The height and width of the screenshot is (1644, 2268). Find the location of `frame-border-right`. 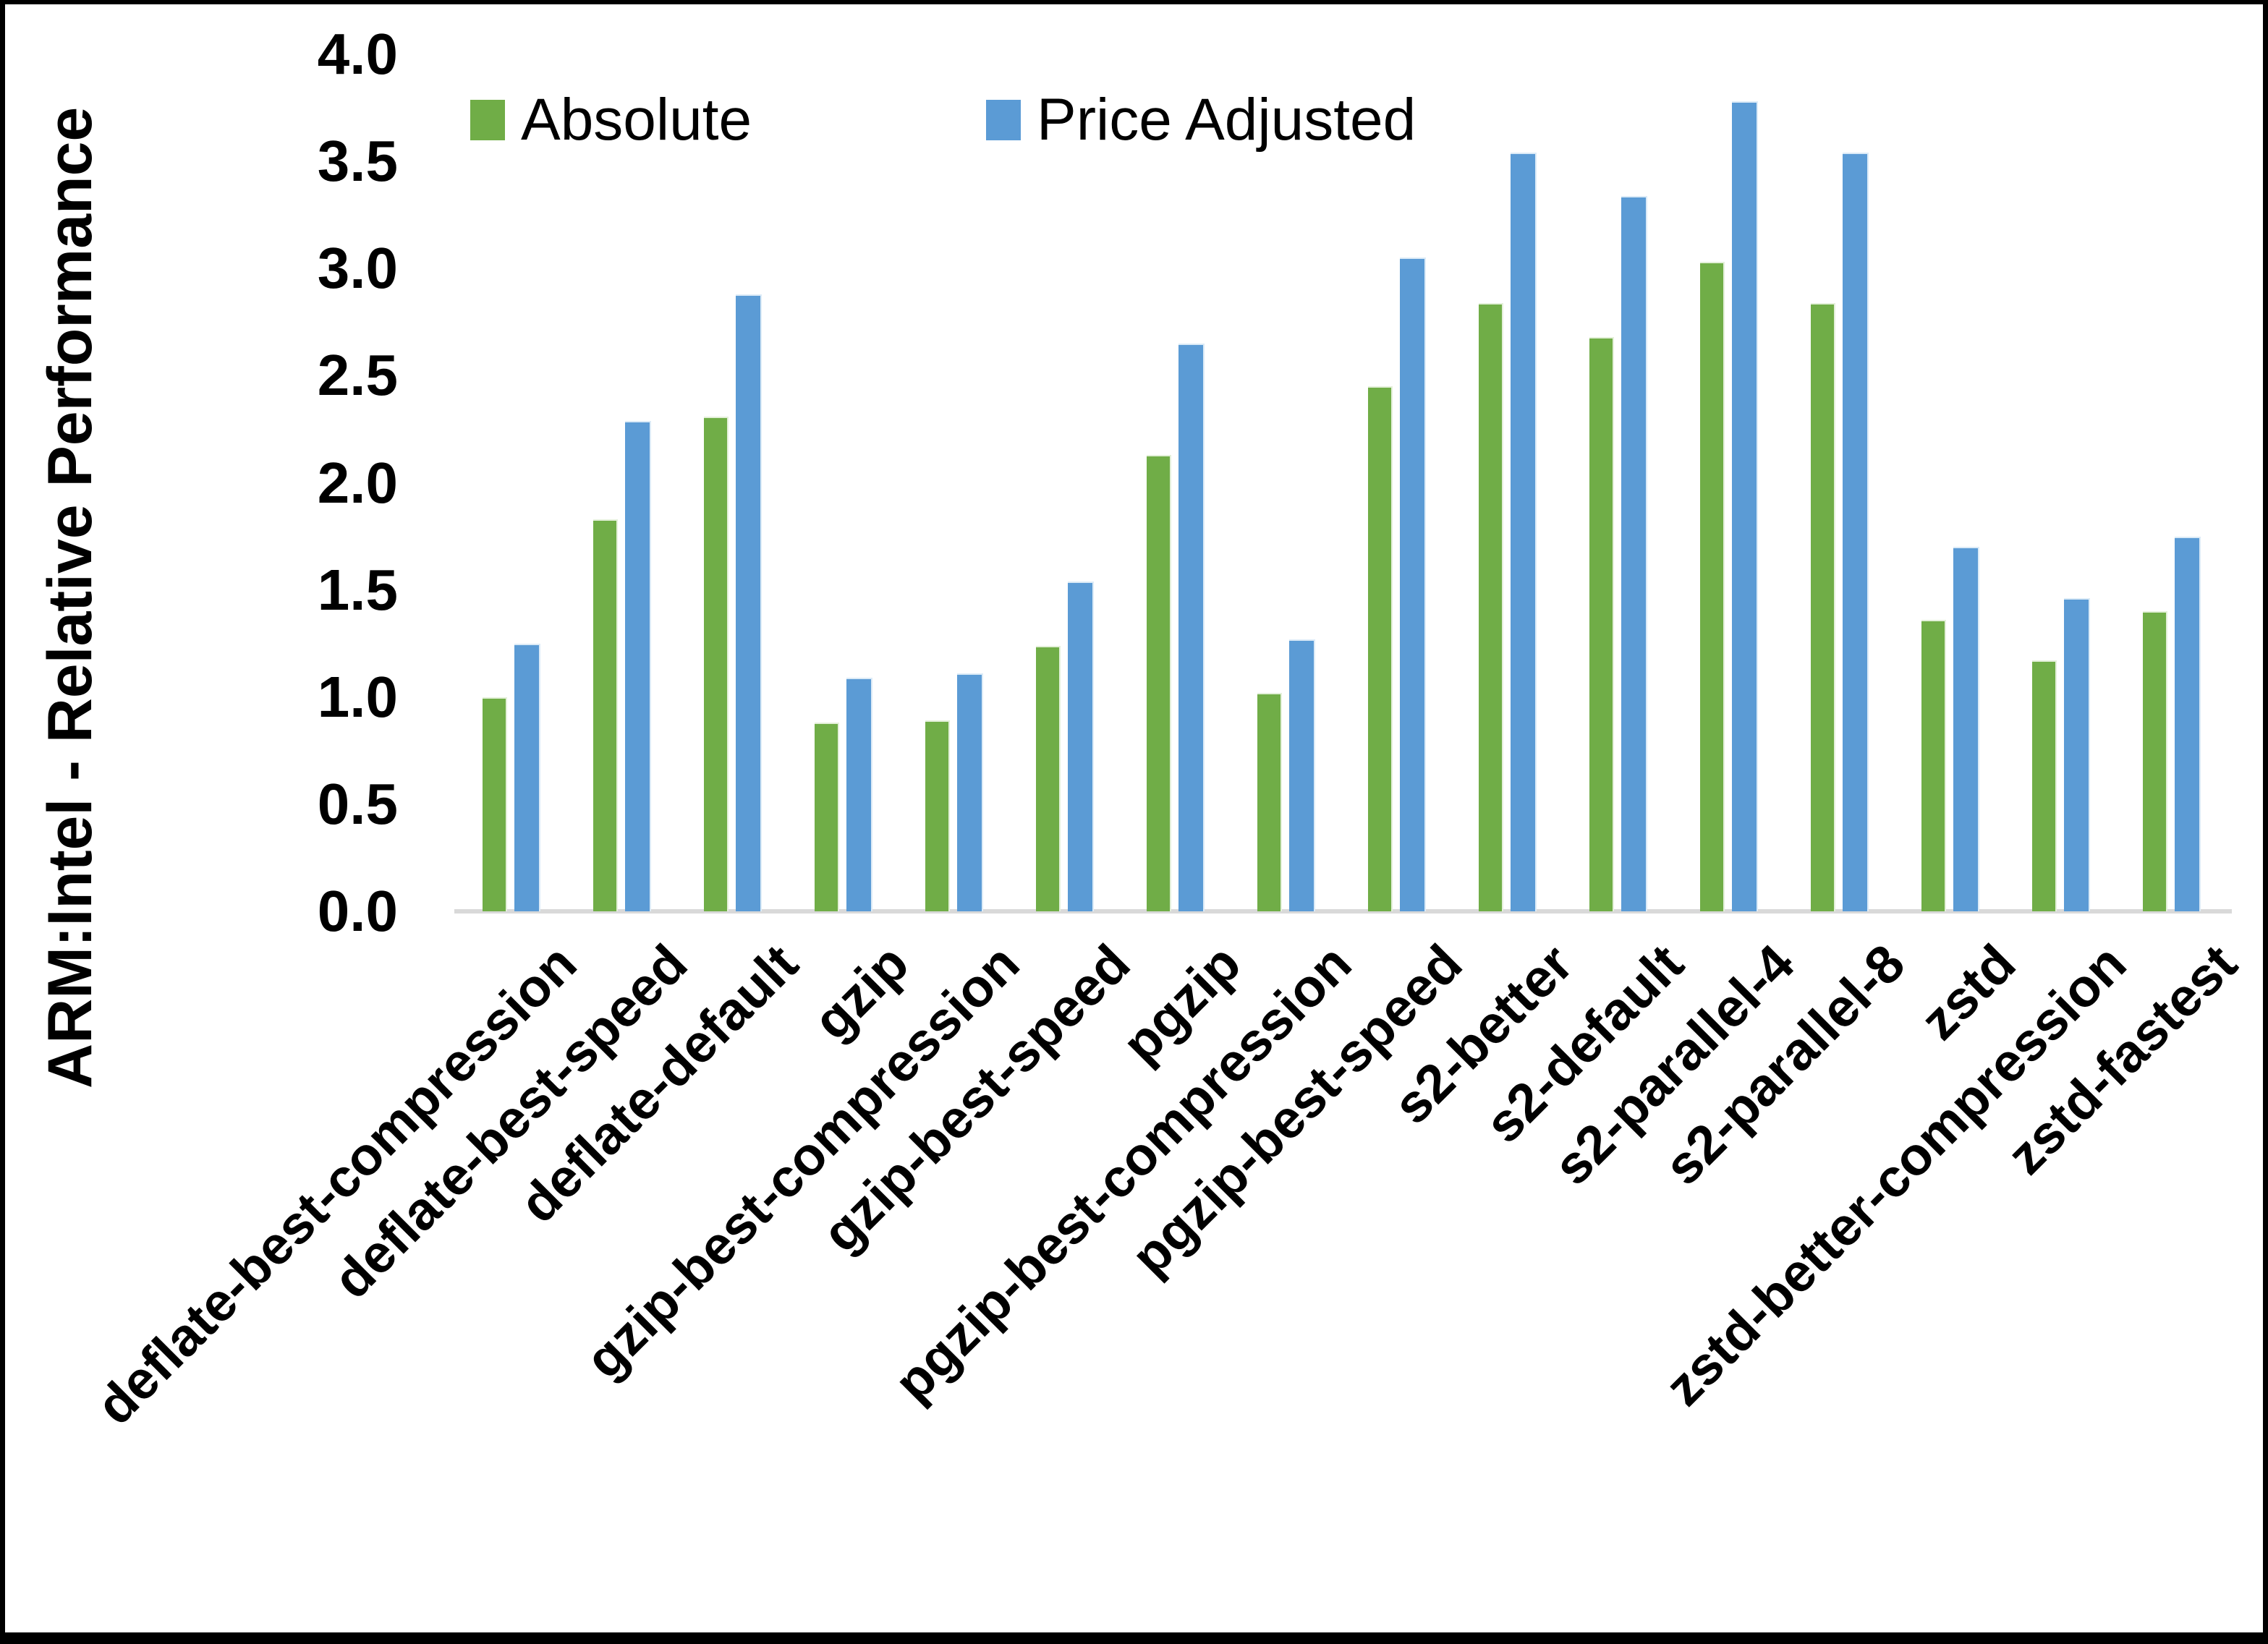

frame-border-right is located at coordinates (2265, 822).